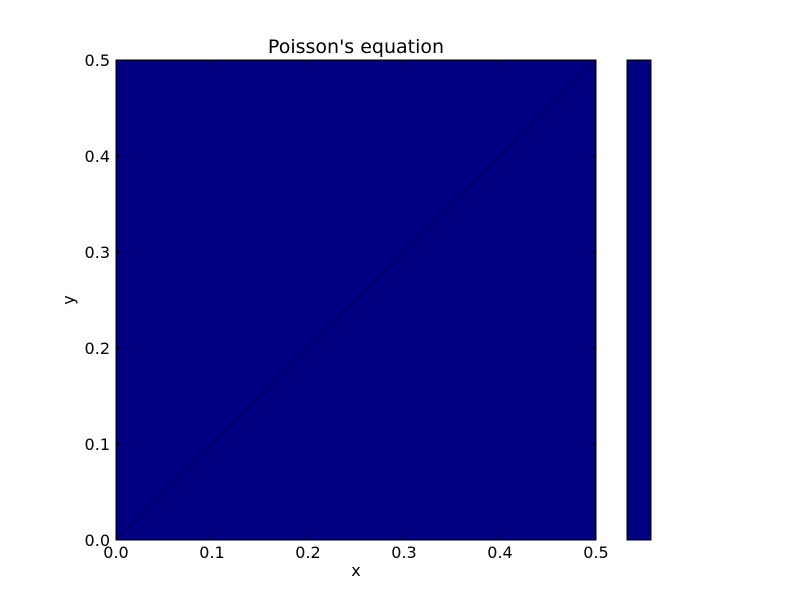  Describe the element at coordinates (115, 552) in the screenshot. I see `x-tick-label: 0.0` at that location.